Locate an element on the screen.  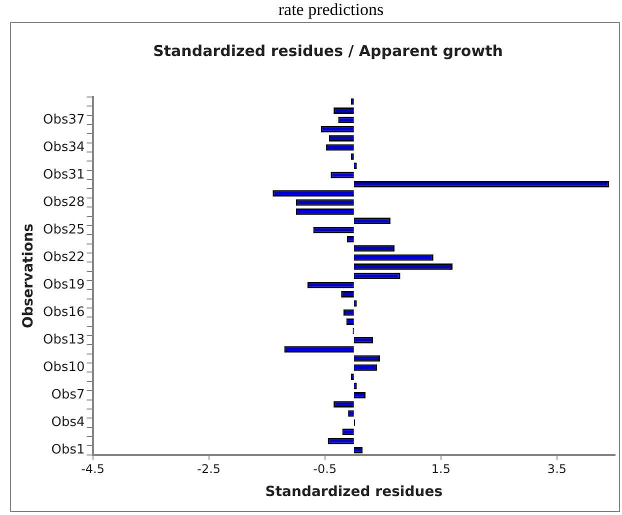
y-tick-label: Obs13 is located at coordinates (63, 340).